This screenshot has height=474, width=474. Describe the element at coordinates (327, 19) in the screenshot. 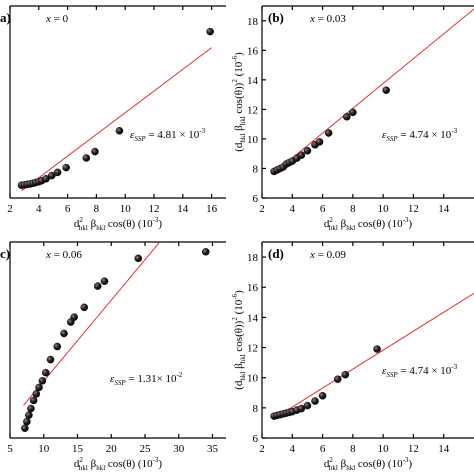

I see `composition-label: x = 0.03` at that location.